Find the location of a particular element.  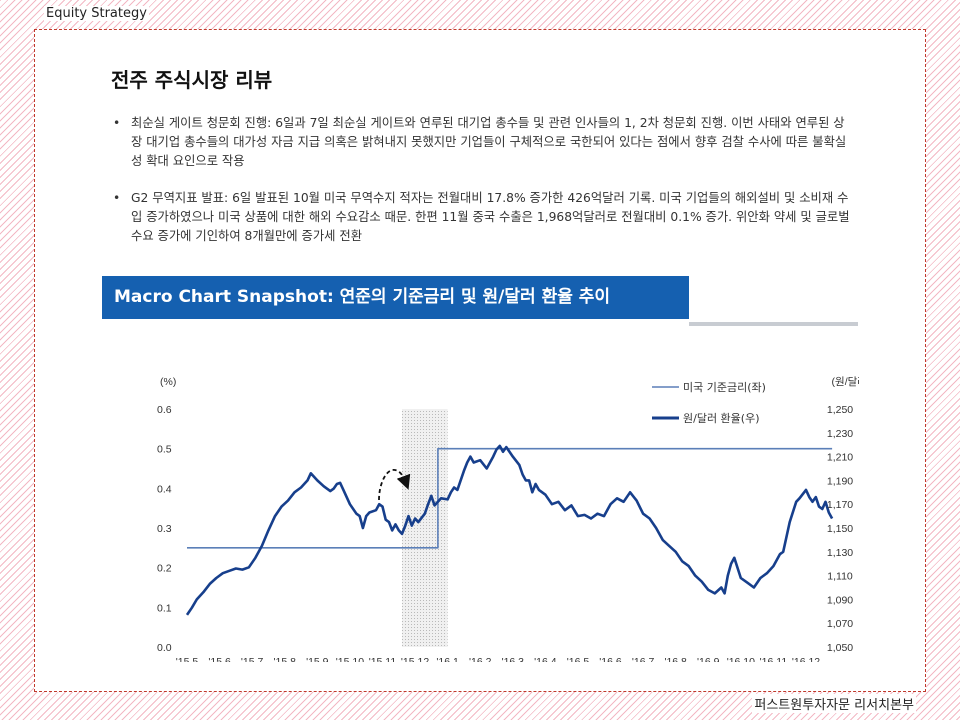

right-axis-tick: 1,170 is located at coordinates (840, 505).